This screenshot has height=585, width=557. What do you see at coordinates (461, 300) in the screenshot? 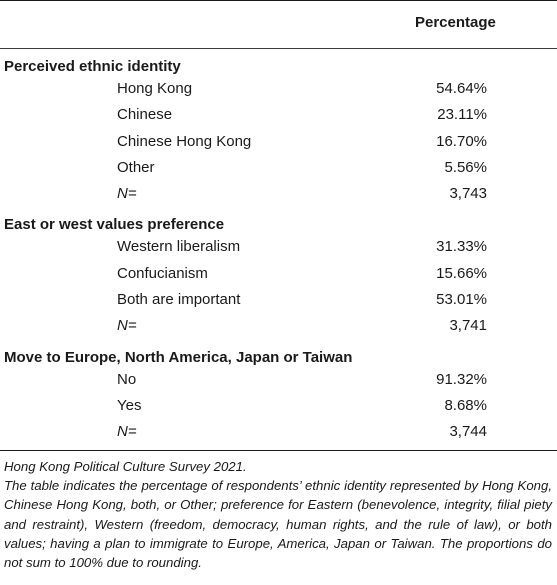
I see `row-value: 53.01%` at bounding box center [461, 300].